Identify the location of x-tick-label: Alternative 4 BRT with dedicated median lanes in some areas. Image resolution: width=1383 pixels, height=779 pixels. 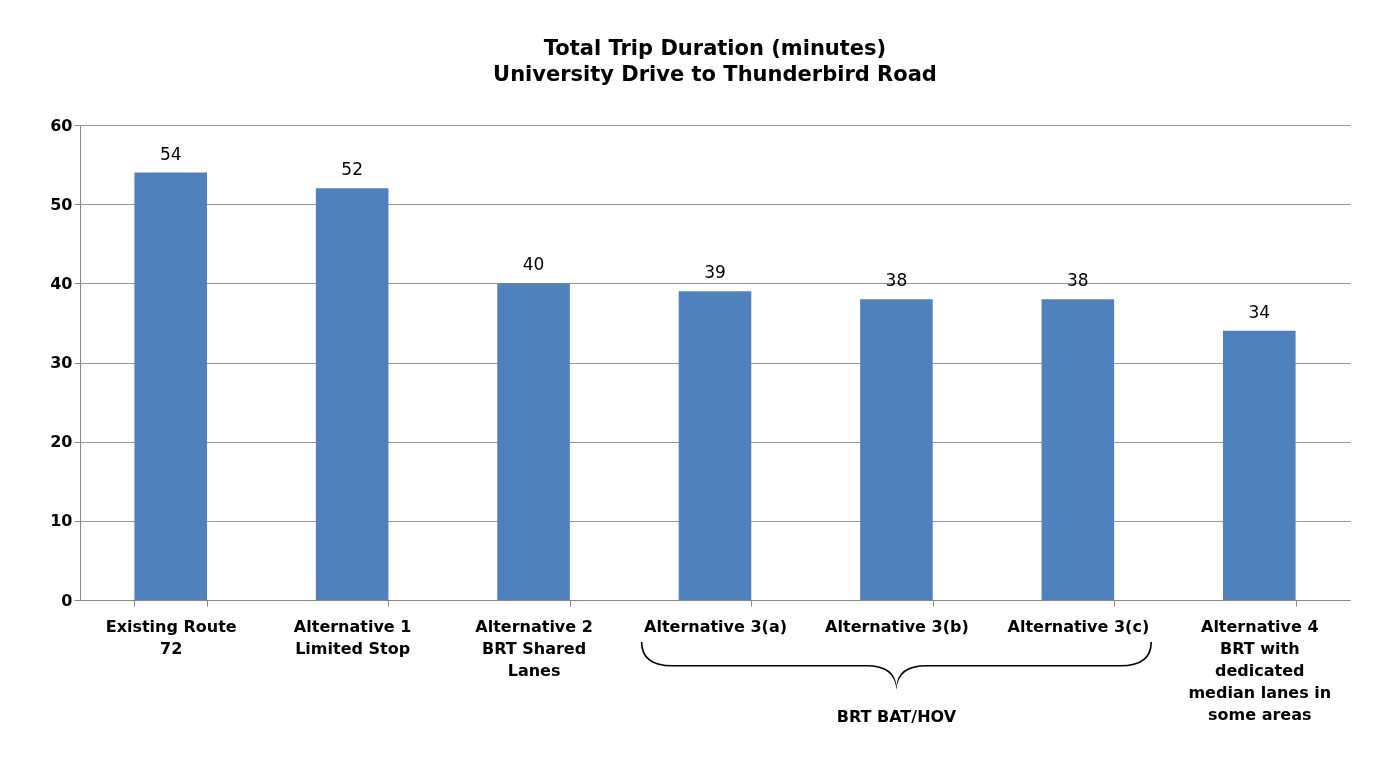
(1260, 670).